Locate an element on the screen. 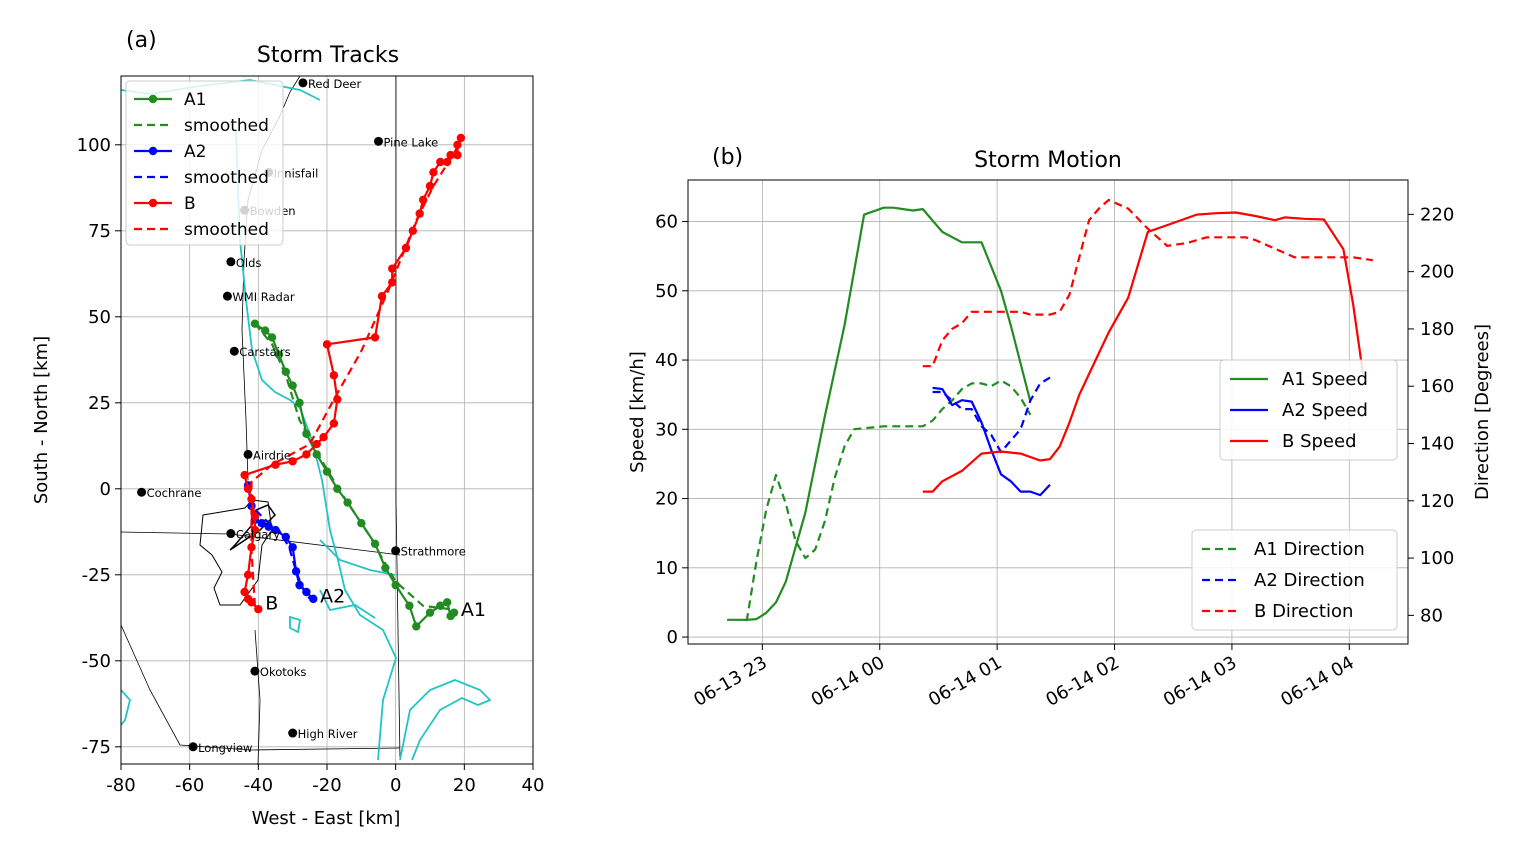  legend-entry-label: B Speed is located at coordinates (1319, 441).